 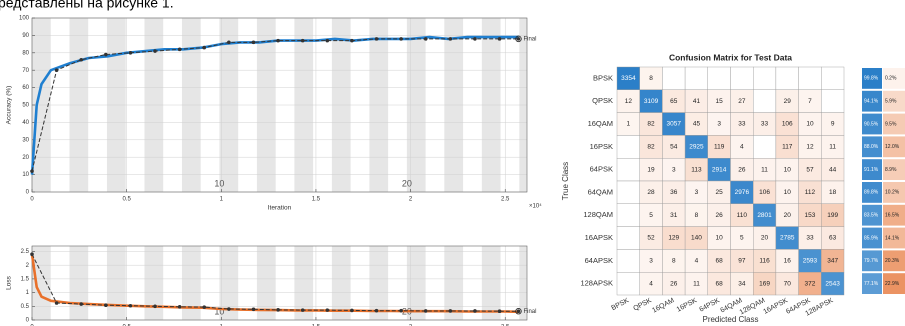 What do you see at coordinates (833, 284) in the screenshot?
I see `matrix-cell` at bounding box center [833, 284].